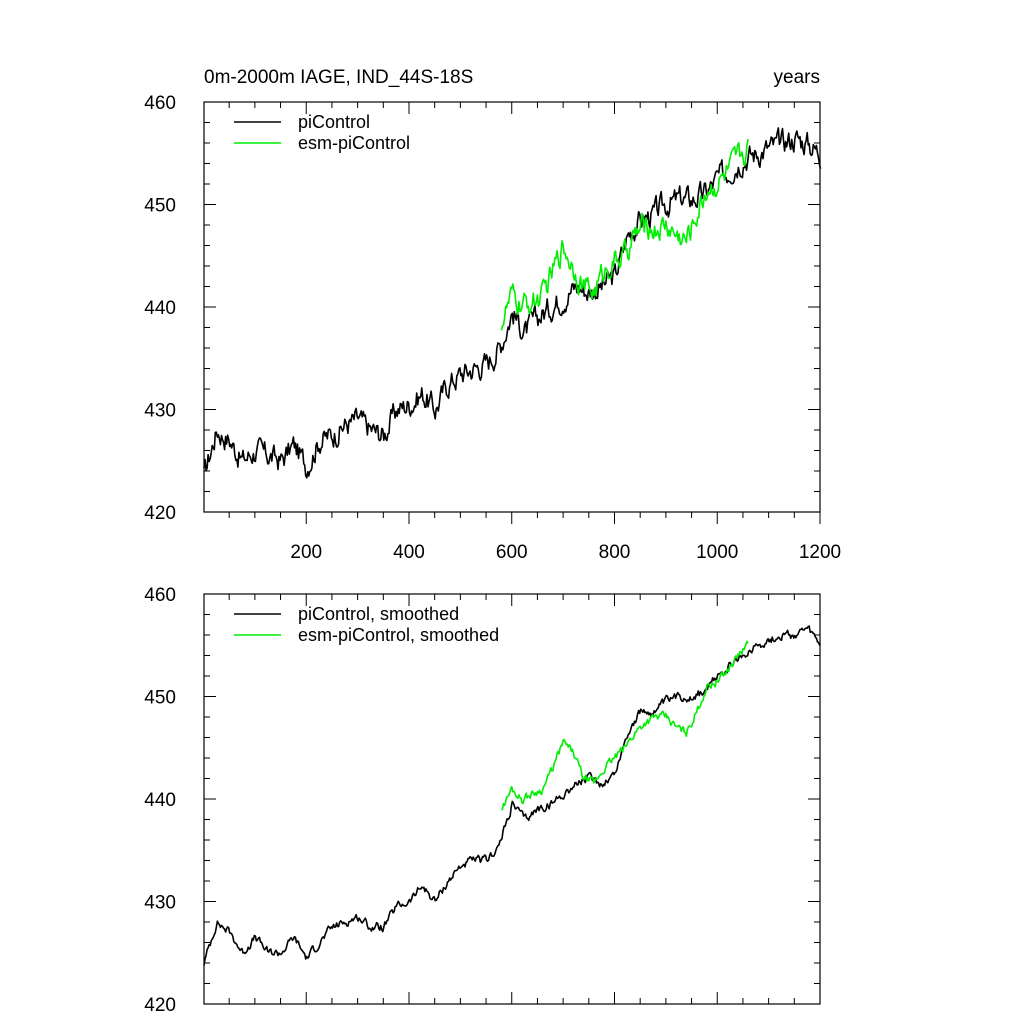 The image size is (1024, 1024). Describe the element at coordinates (820, 552) in the screenshot. I see `x-tick-label: 1200` at that location.